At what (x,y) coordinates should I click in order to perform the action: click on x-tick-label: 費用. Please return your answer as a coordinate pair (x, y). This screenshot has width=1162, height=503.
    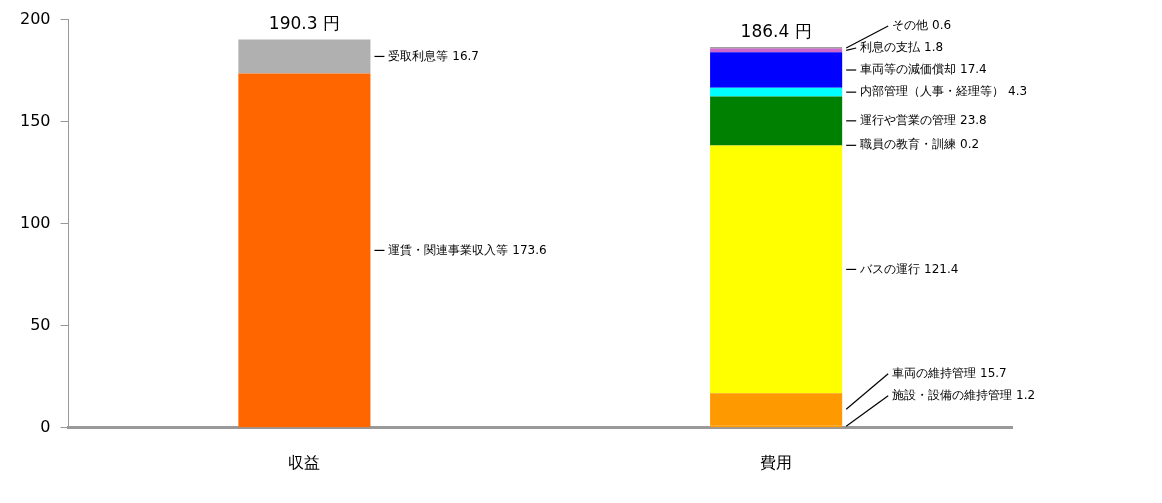
    Looking at the image, I should click on (776, 462).